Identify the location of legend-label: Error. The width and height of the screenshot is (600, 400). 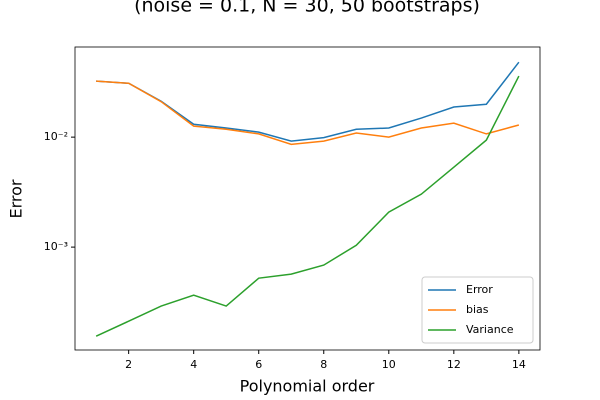
(479, 289).